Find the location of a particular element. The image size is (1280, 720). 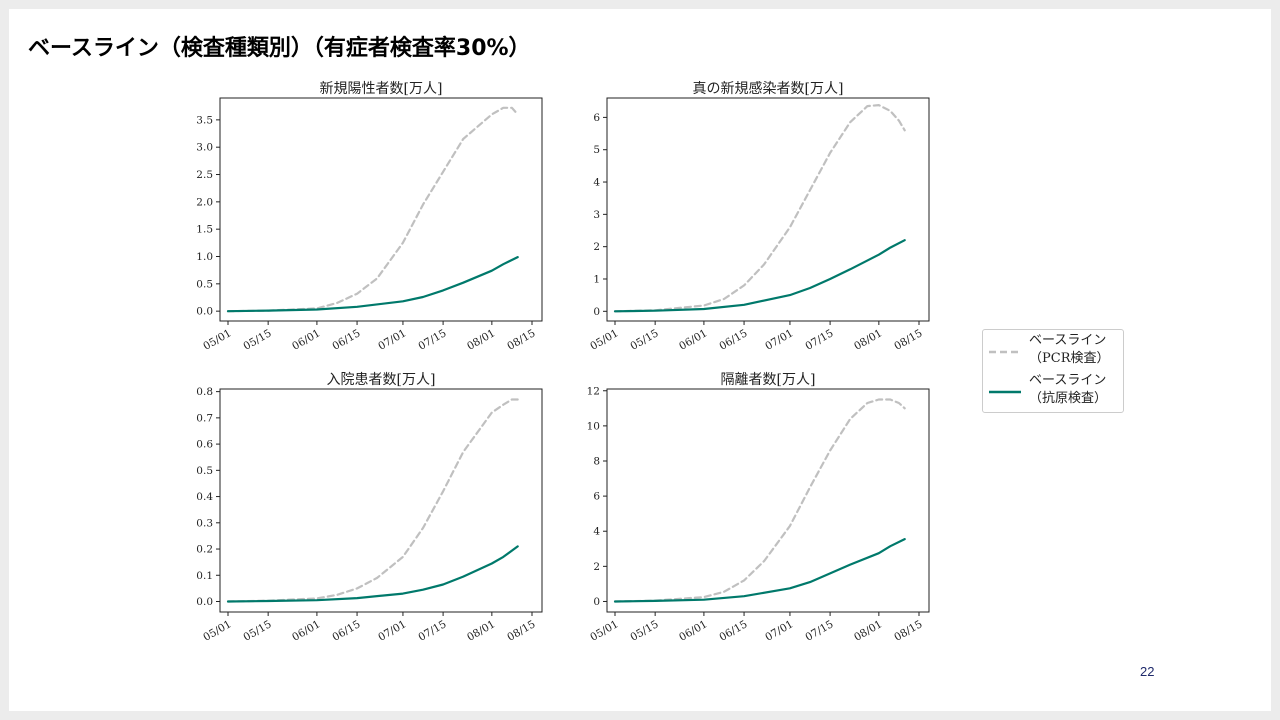

chart-title: 入院患者数[万人] is located at coordinates (381, 380).